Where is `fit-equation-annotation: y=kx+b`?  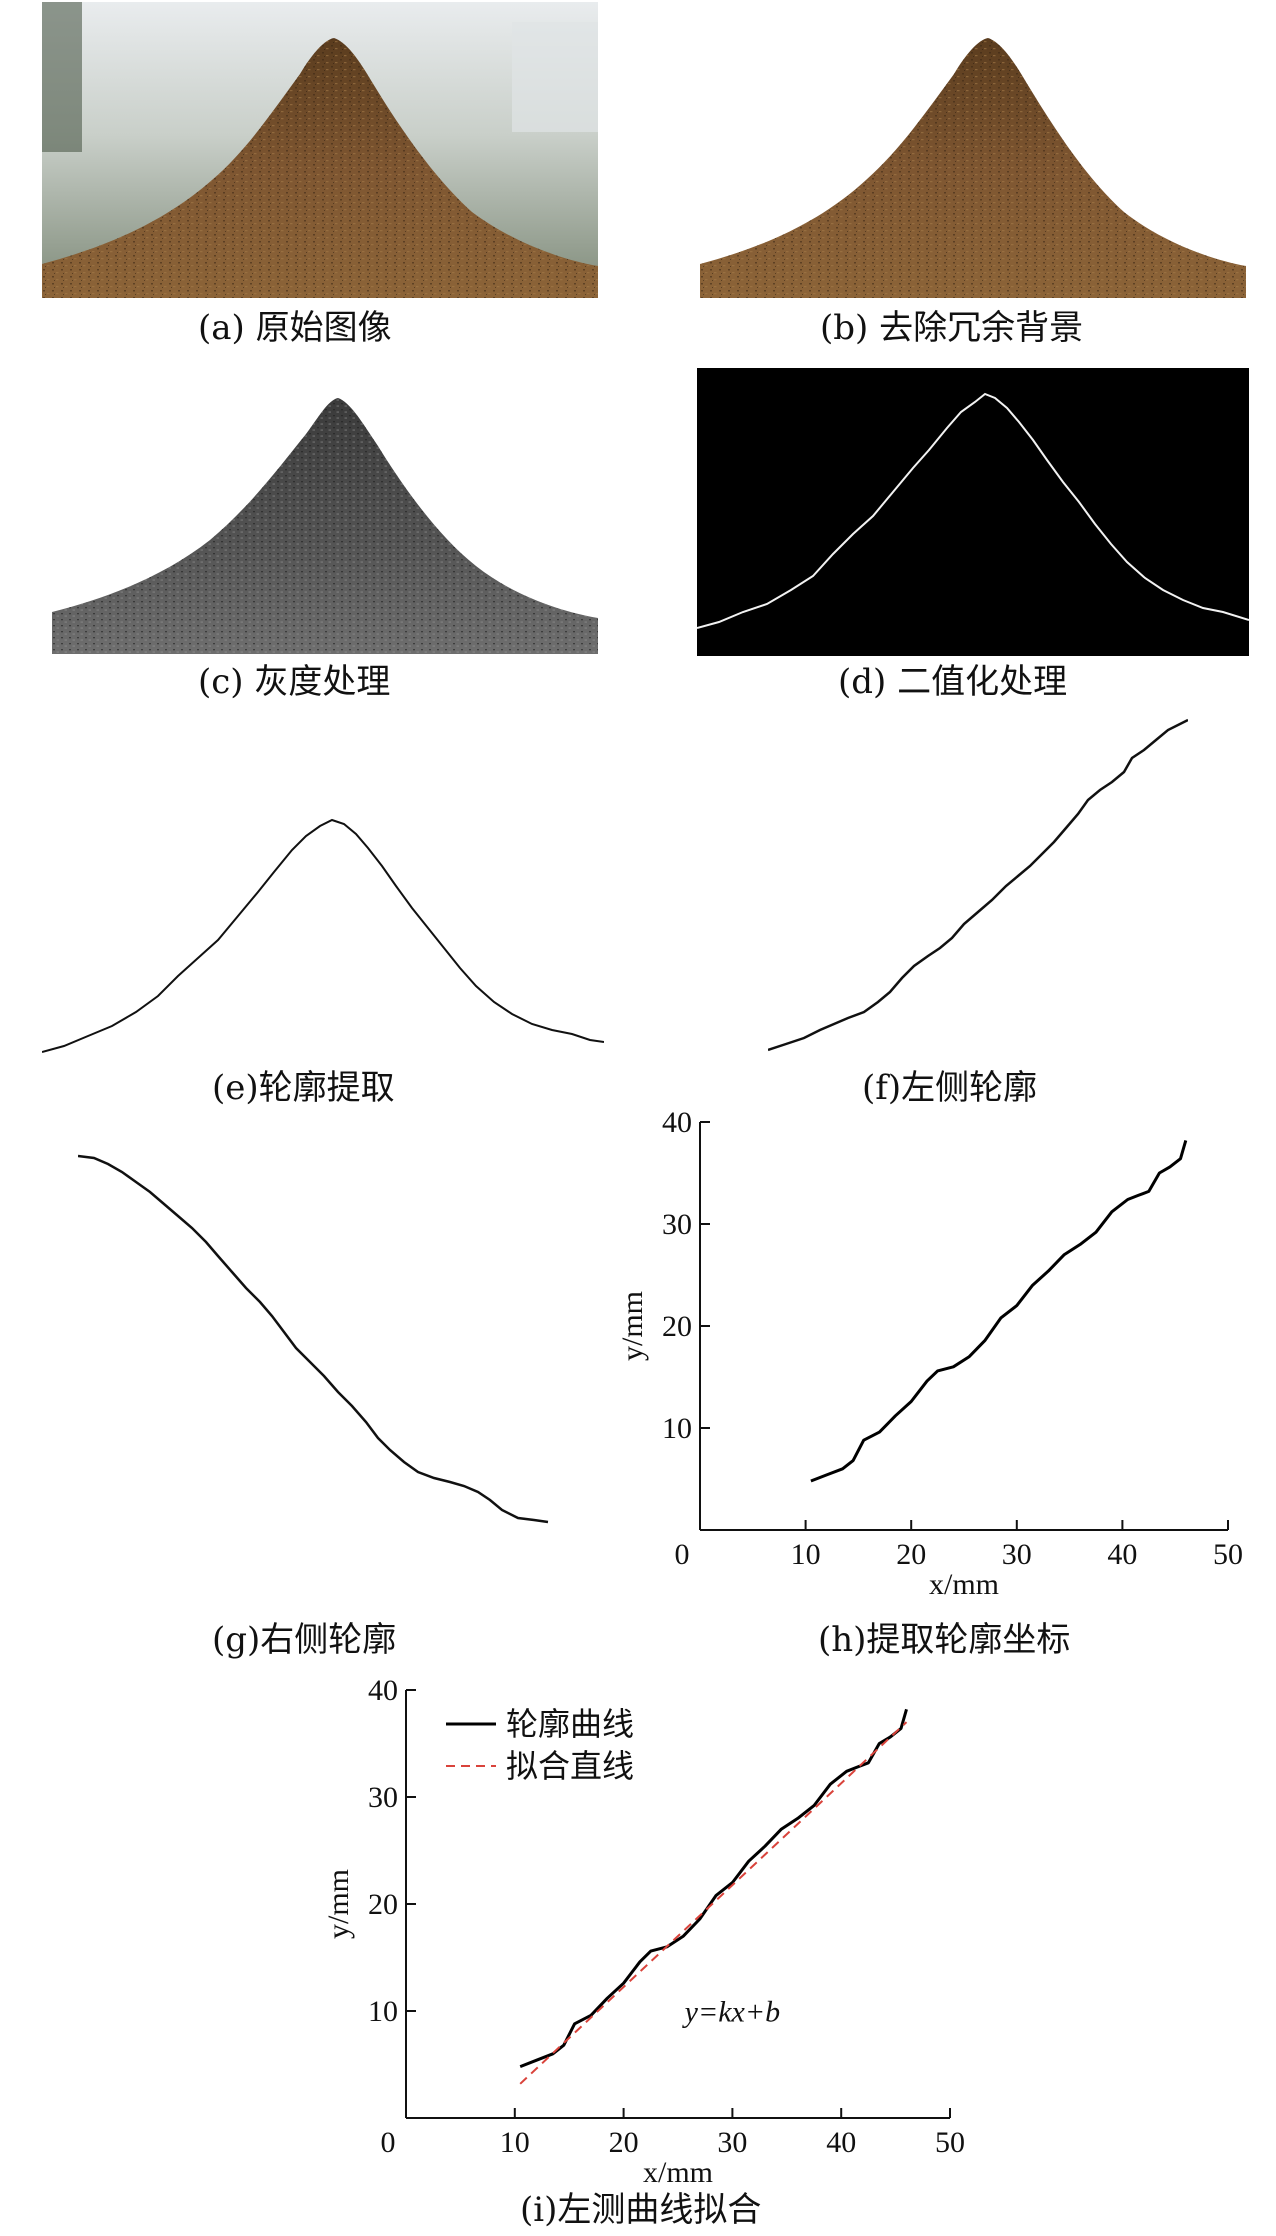 fit-equation-annotation: y=kx+b is located at coordinates (731, 2012).